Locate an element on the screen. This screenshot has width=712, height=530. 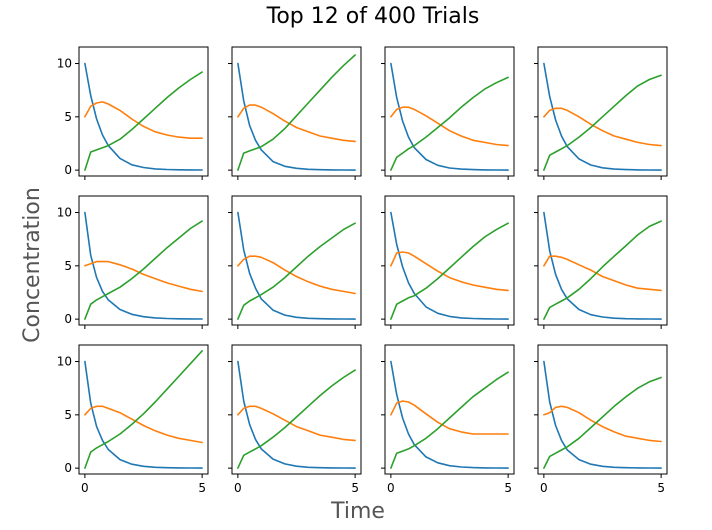
x-axis-label: Time is located at coordinates (357, 511).